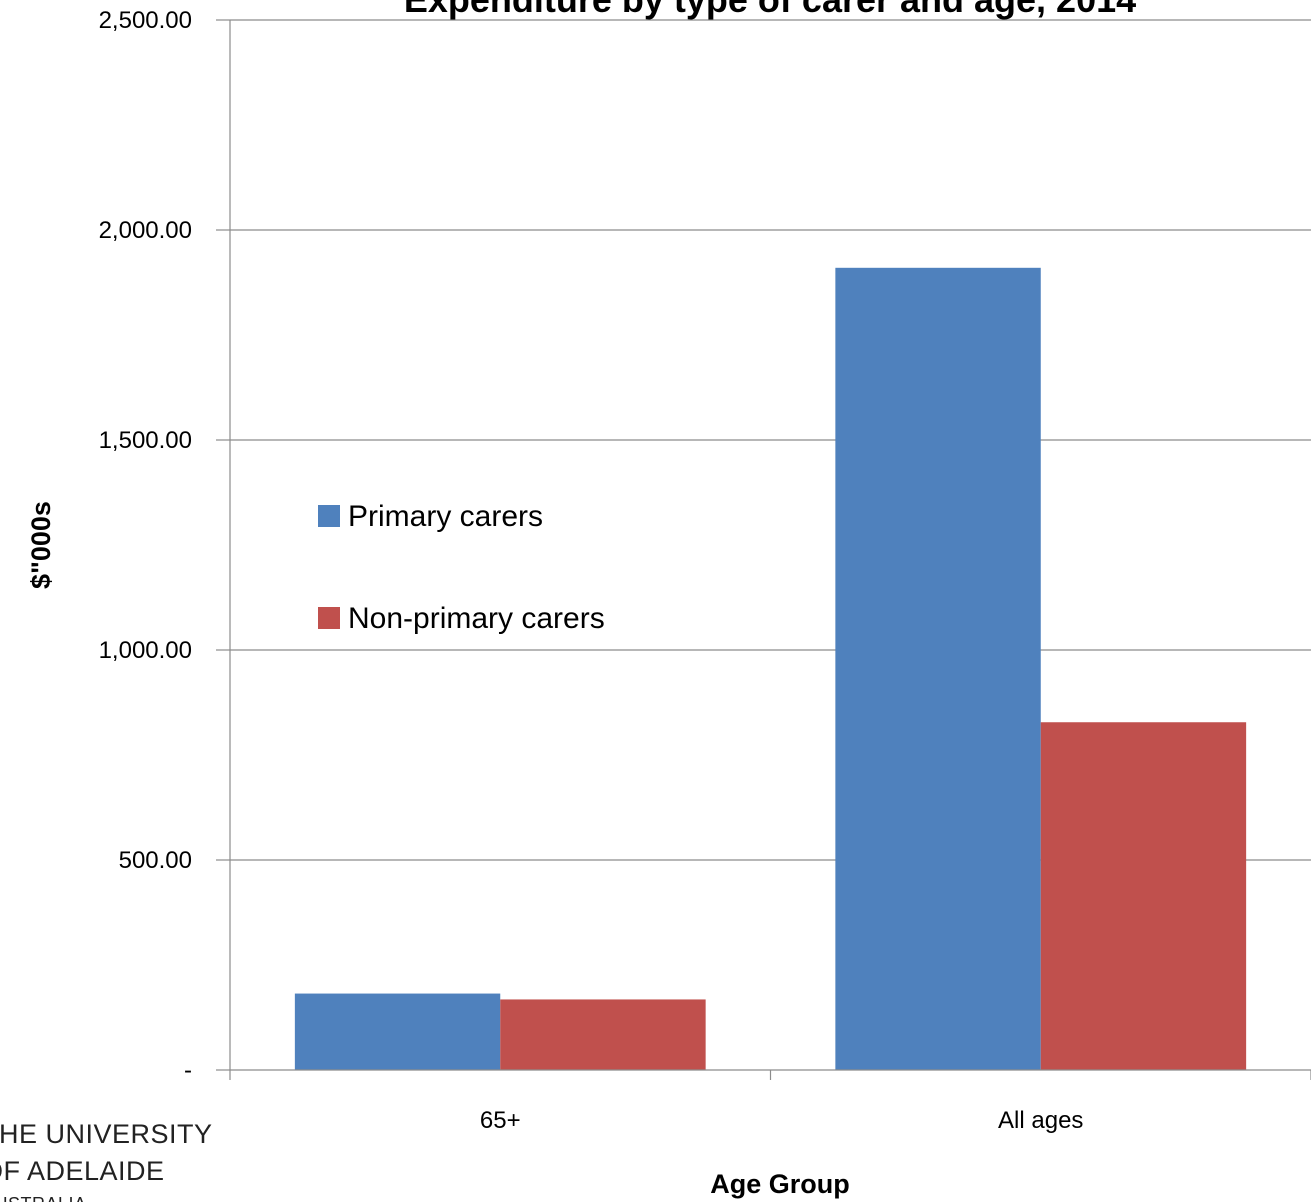  What do you see at coordinates (188, 1070) in the screenshot?
I see `y-tick-label: -` at bounding box center [188, 1070].